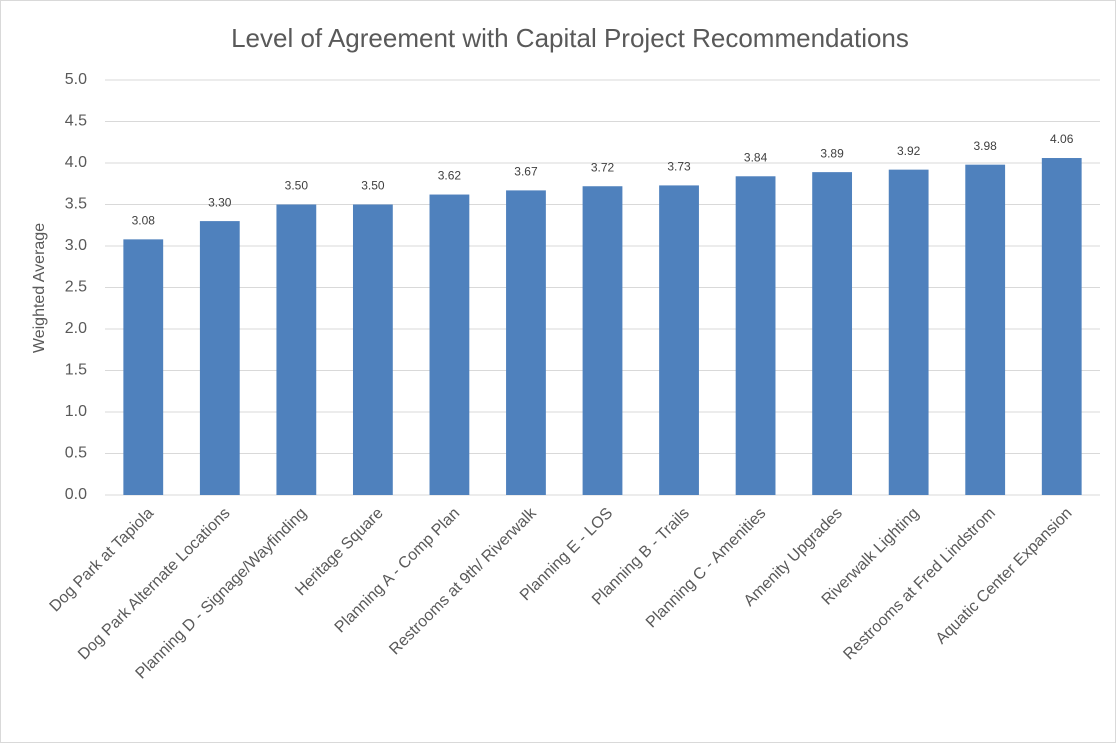  Describe the element at coordinates (76, 453) in the screenshot. I see `y-tick-label: 0.5` at that location.